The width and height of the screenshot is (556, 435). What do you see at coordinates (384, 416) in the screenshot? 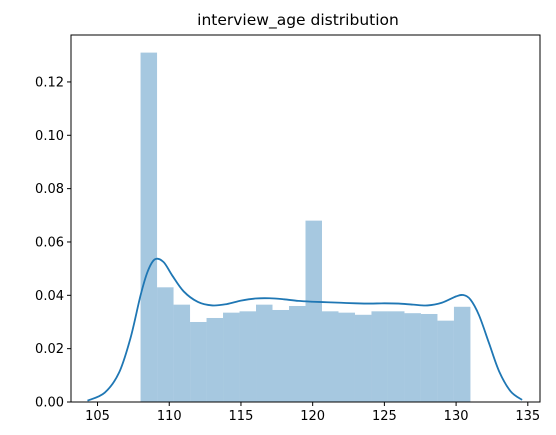
I see `x-tick-label: 125` at bounding box center [384, 416].